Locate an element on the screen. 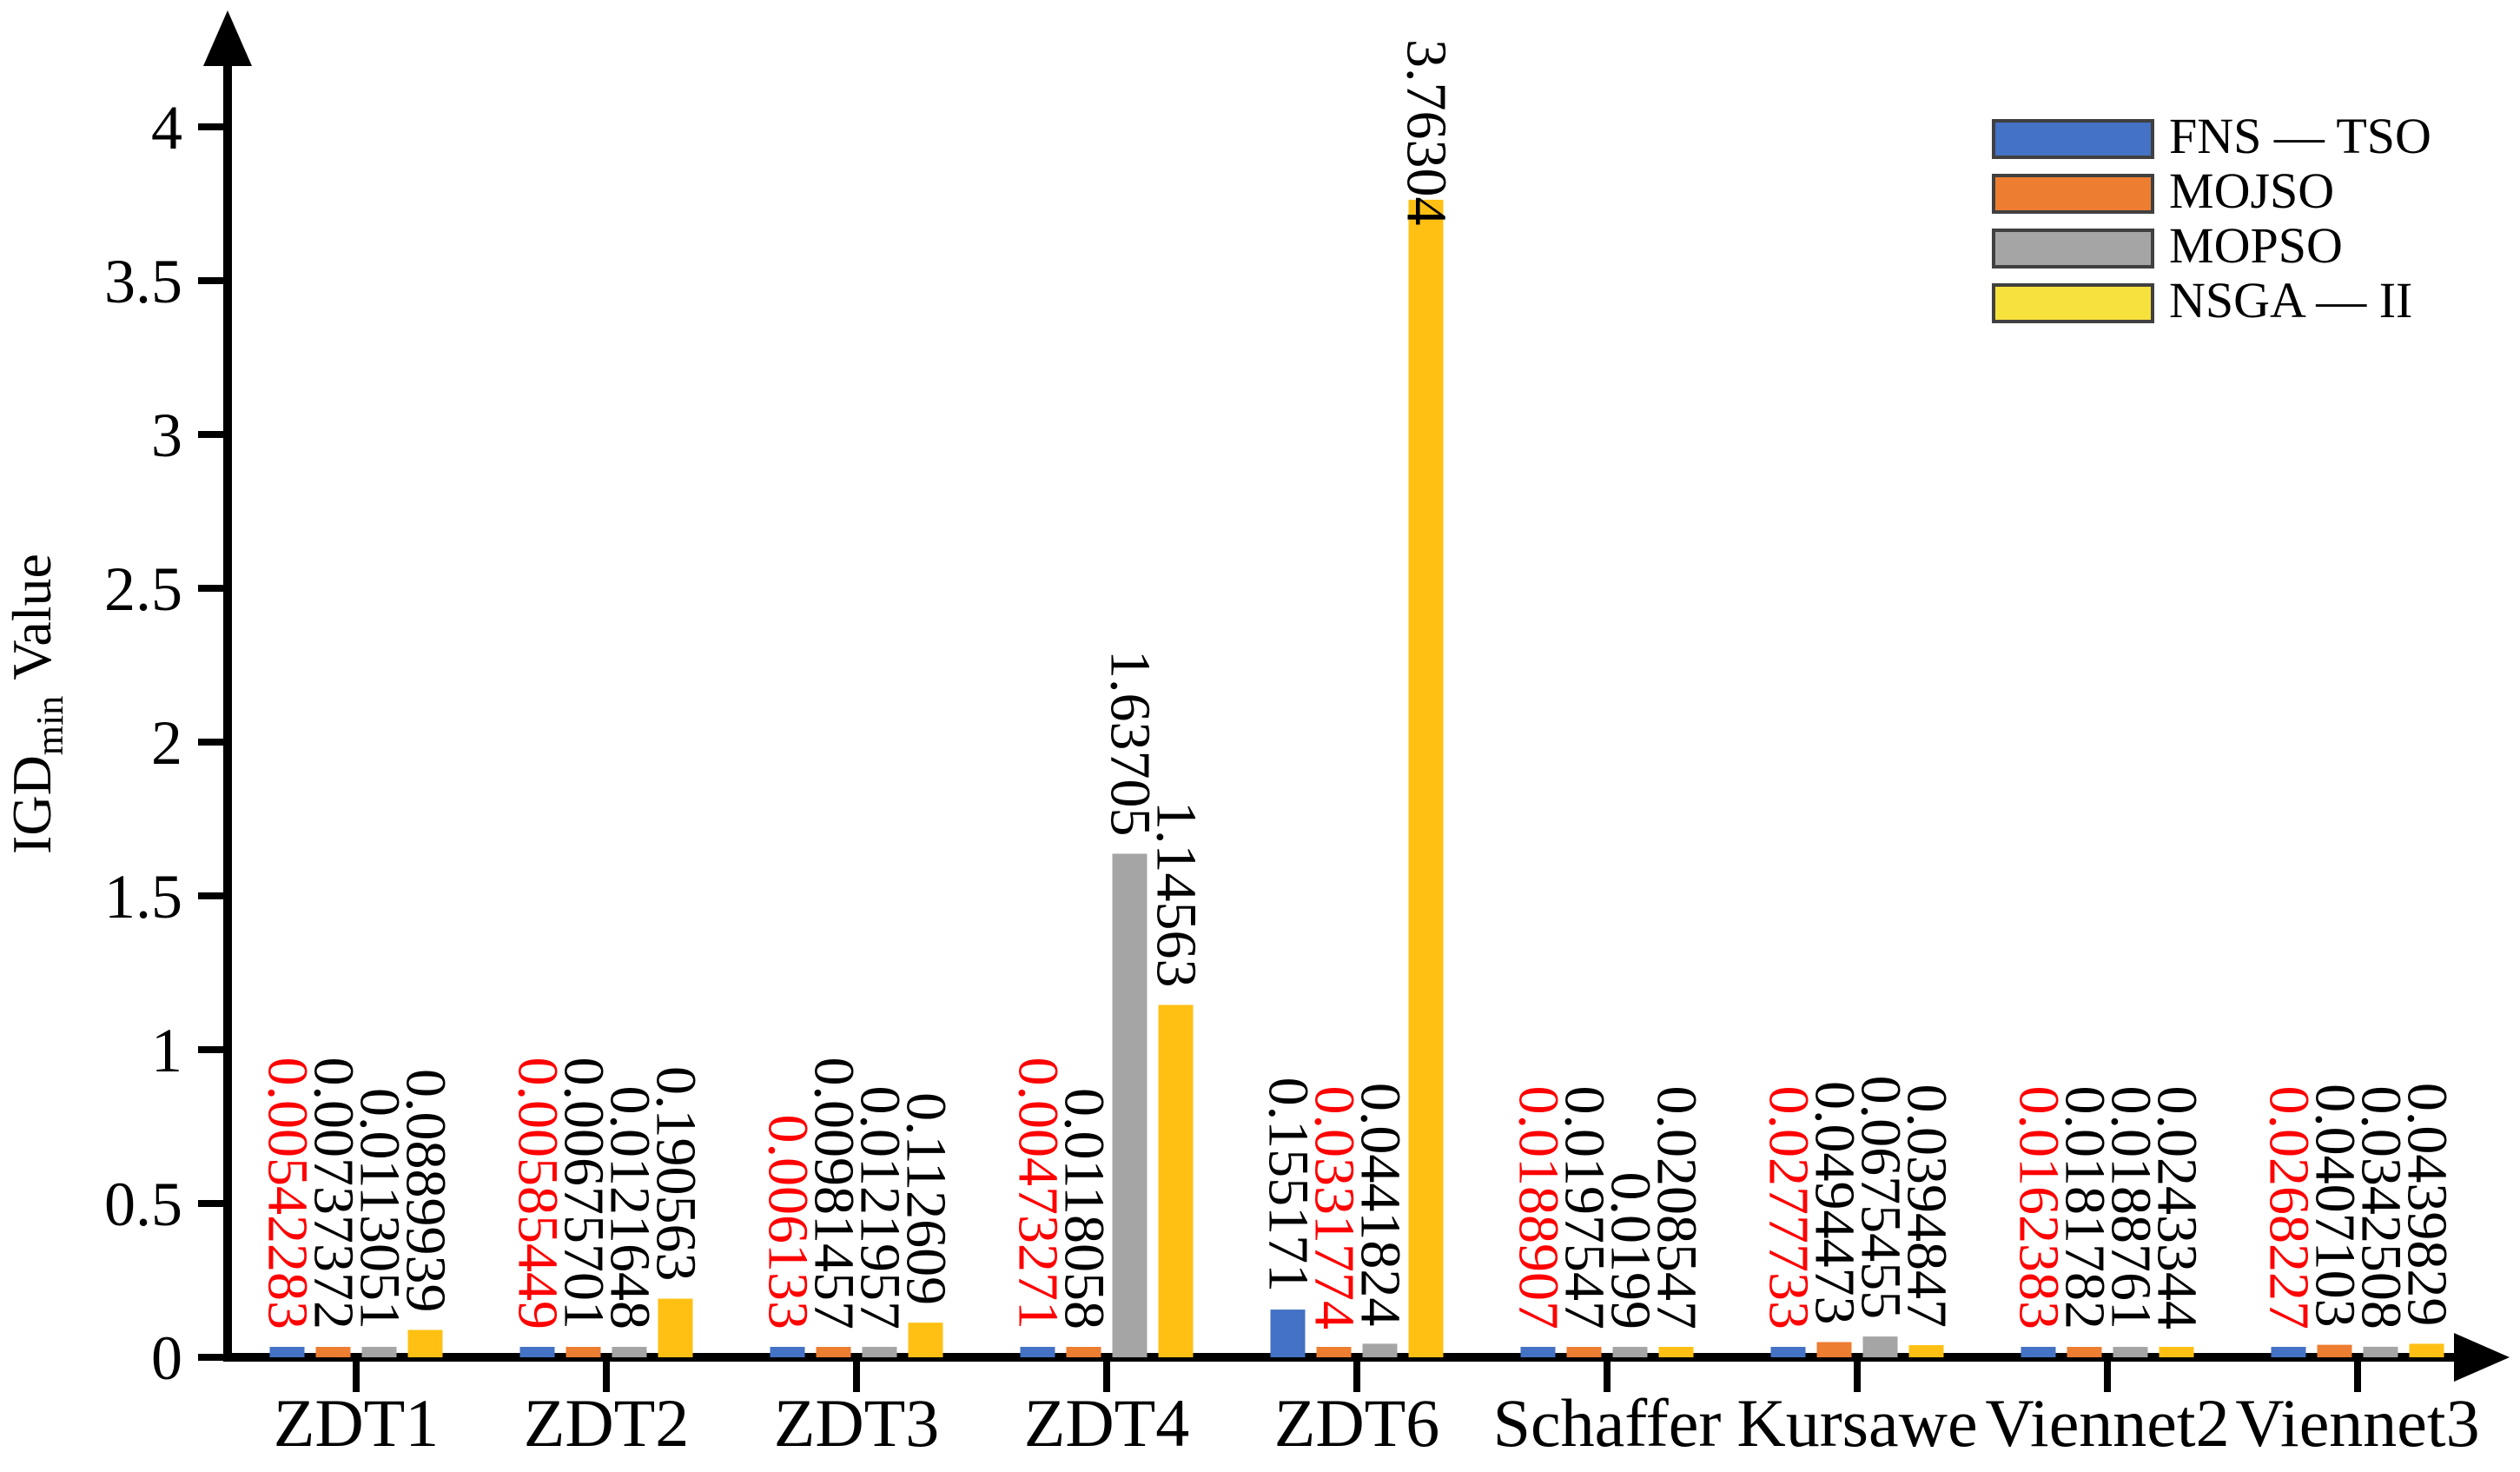  bar-nsga-ii-zdt1 is located at coordinates (425, 1343).